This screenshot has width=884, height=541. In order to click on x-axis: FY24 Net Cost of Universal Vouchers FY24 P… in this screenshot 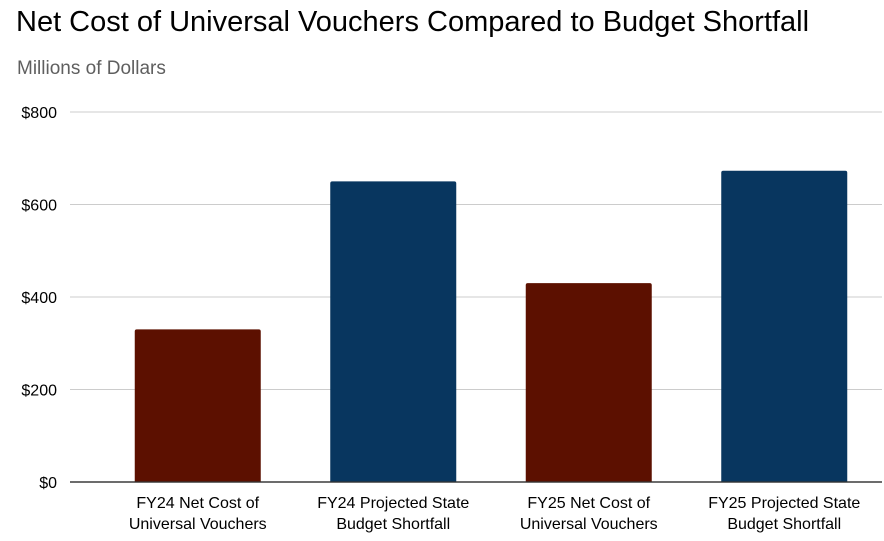, I will do `click(476, 507)`.